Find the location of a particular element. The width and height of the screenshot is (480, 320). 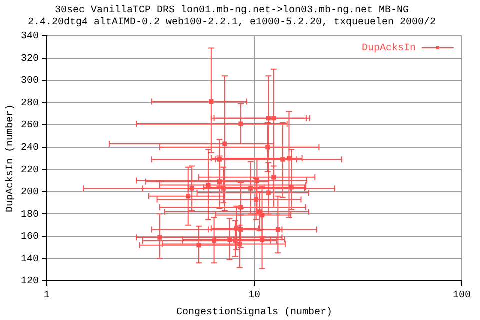

y-axis-title: DupAcksIn (number) is located at coordinates (10, 158).